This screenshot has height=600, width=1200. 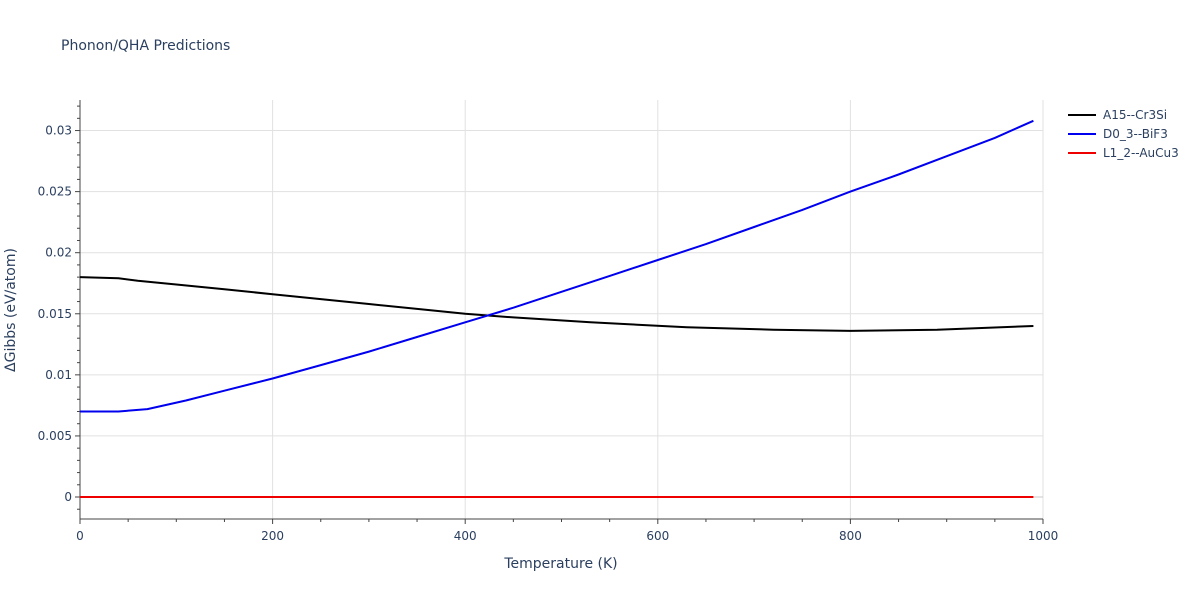 I want to click on x-tick-label: 600, so click(x=657, y=536).